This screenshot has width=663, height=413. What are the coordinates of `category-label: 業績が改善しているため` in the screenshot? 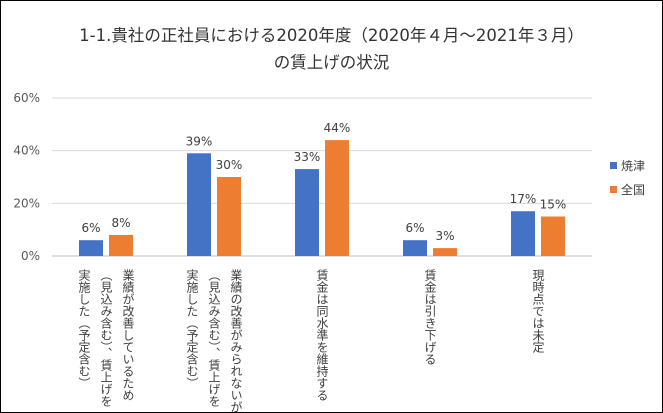 It's located at (128, 335).